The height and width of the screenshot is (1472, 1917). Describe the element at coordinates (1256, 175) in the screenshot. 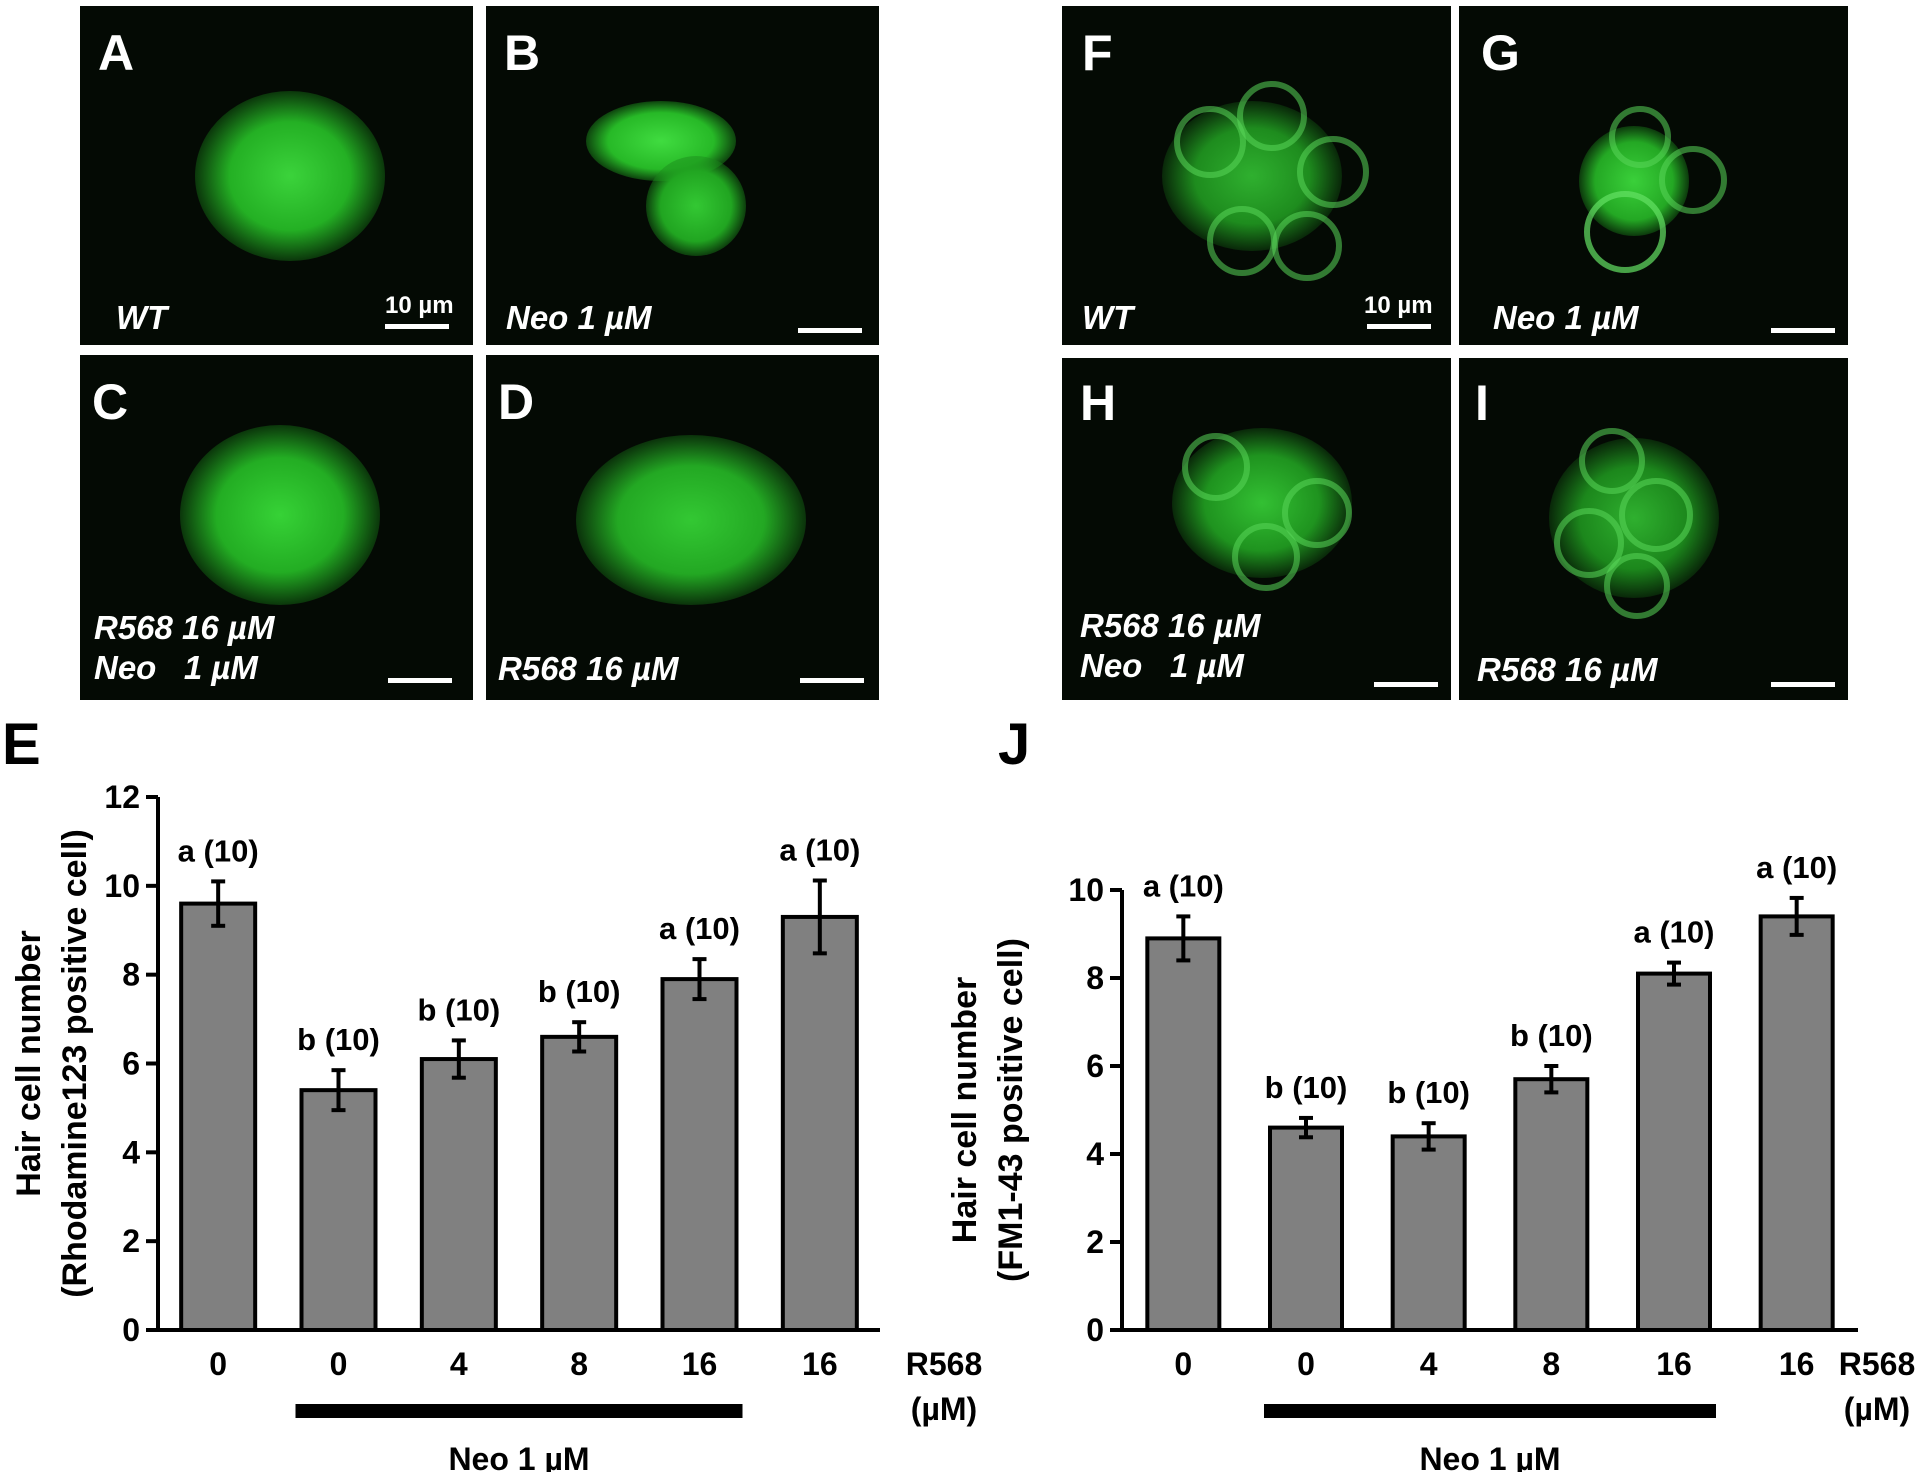

I see `image-panel-f: F WT 10 µm` at that location.